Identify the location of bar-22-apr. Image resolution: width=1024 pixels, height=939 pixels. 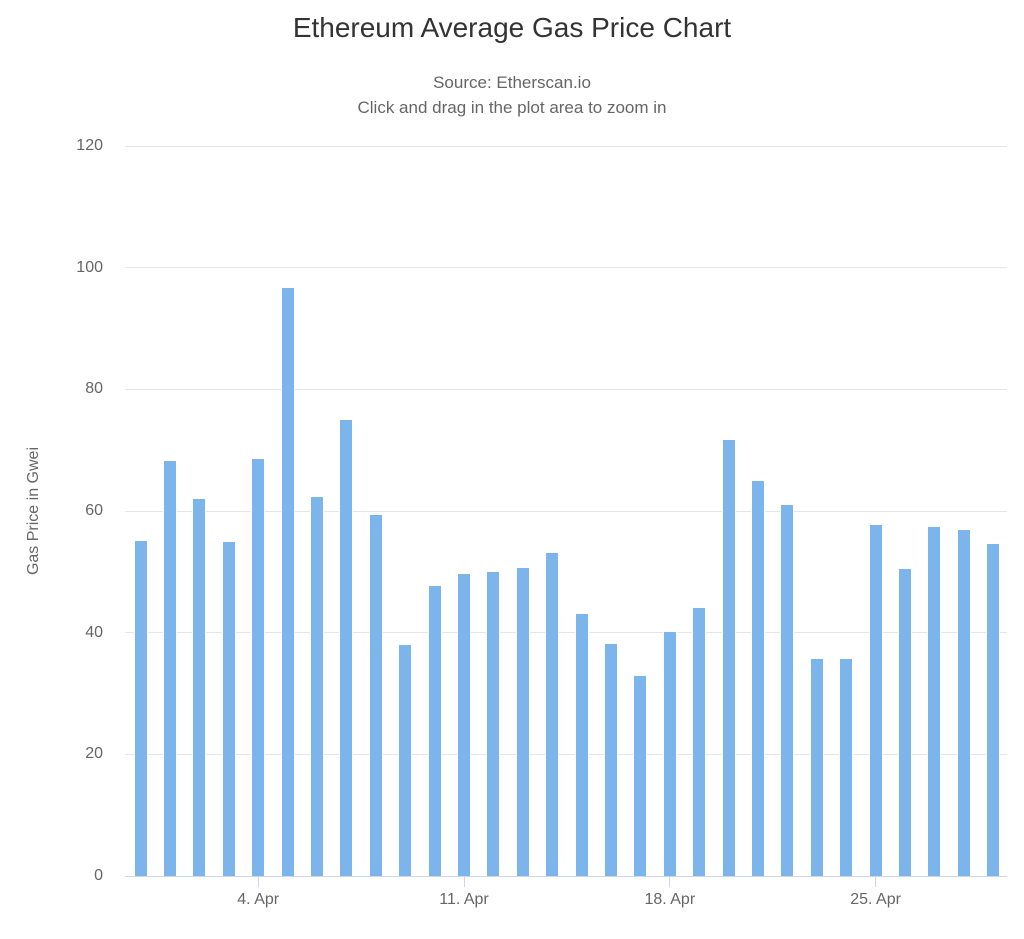
(787, 689).